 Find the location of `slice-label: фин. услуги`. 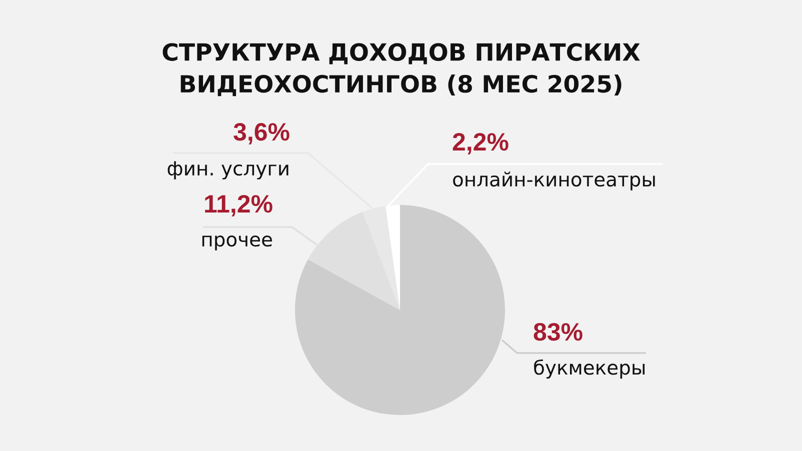

slice-label: фин. услуги is located at coordinates (228, 170).